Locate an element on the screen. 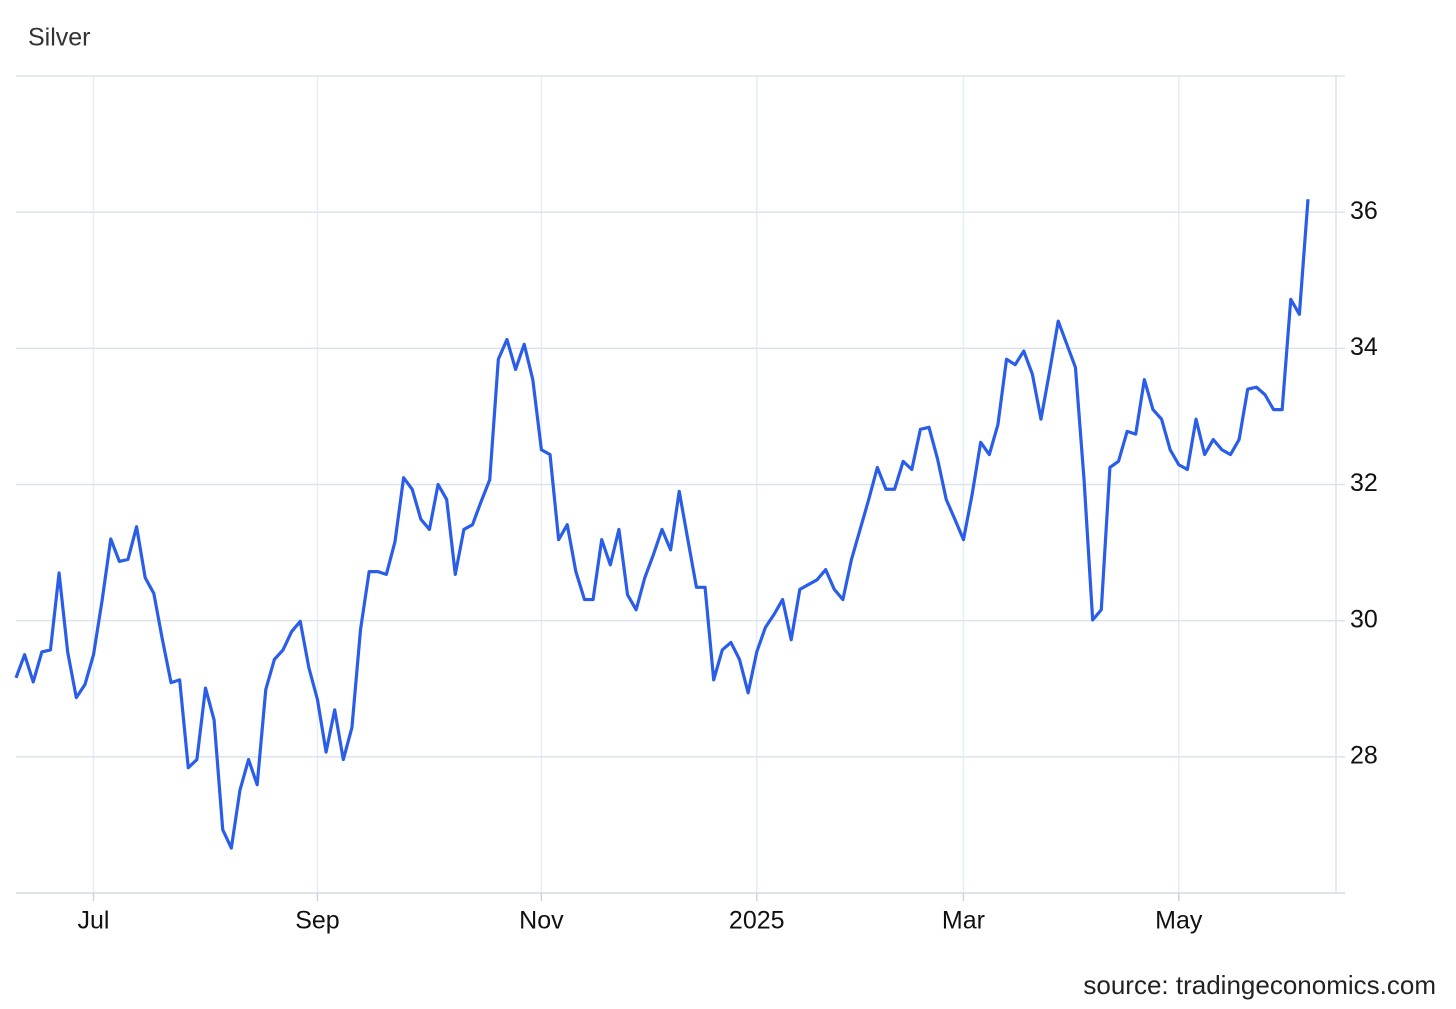 The image size is (1456, 1009). y-tick-label: 36 is located at coordinates (1364, 211).